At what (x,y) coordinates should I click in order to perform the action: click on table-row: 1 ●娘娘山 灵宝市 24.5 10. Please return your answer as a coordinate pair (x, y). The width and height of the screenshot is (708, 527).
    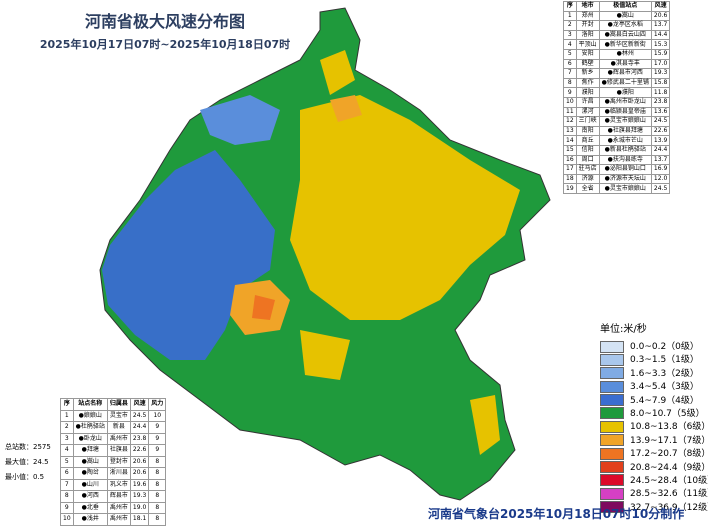
    Looking at the image, I should click on (113, 415).